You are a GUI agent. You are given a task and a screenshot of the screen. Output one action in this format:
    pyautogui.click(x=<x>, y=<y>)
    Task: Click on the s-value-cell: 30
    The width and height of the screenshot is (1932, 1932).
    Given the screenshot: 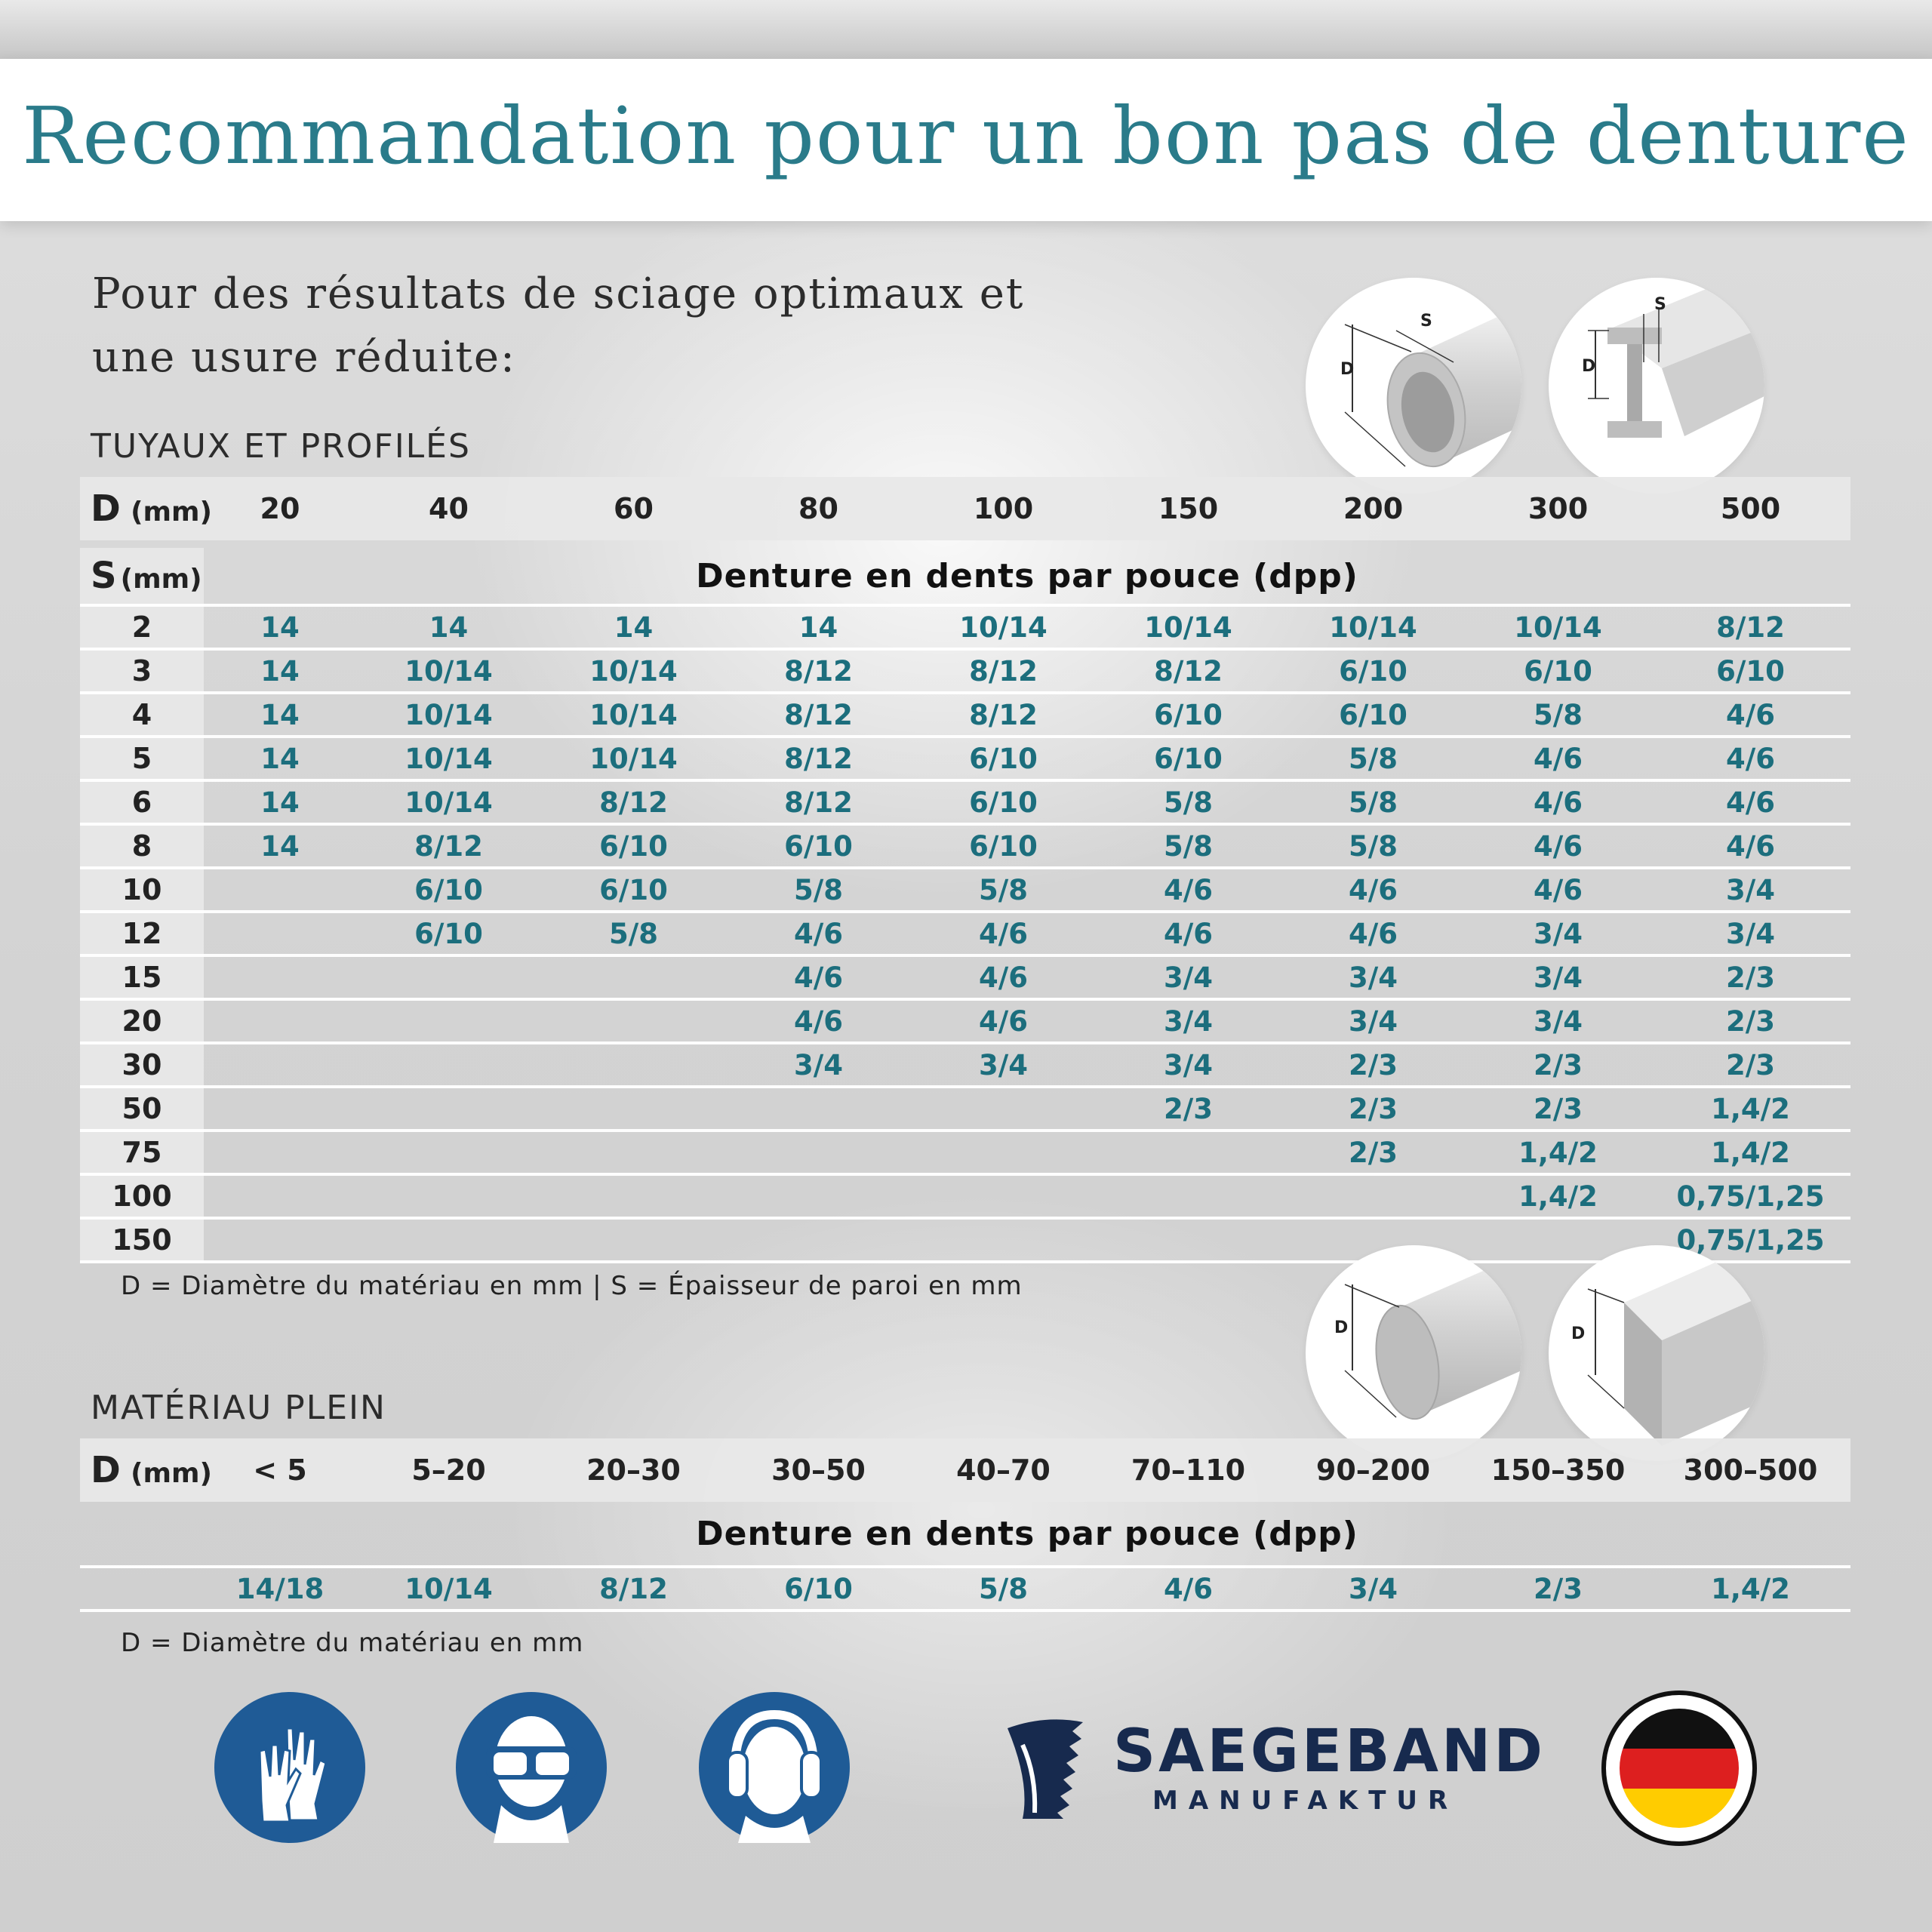 What is the action you would take?
    pyautogui.click(x=142, y=1064)
    